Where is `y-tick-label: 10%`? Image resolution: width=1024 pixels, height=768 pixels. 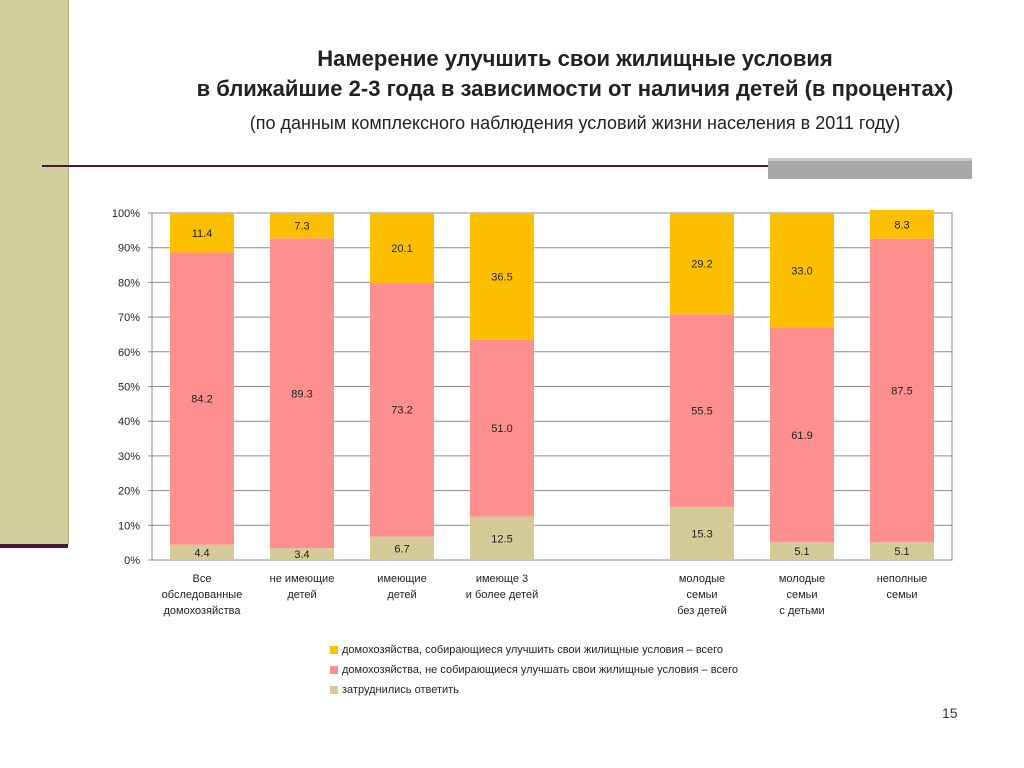 y-tick-label: 10% is located at coordinates (129, 526).